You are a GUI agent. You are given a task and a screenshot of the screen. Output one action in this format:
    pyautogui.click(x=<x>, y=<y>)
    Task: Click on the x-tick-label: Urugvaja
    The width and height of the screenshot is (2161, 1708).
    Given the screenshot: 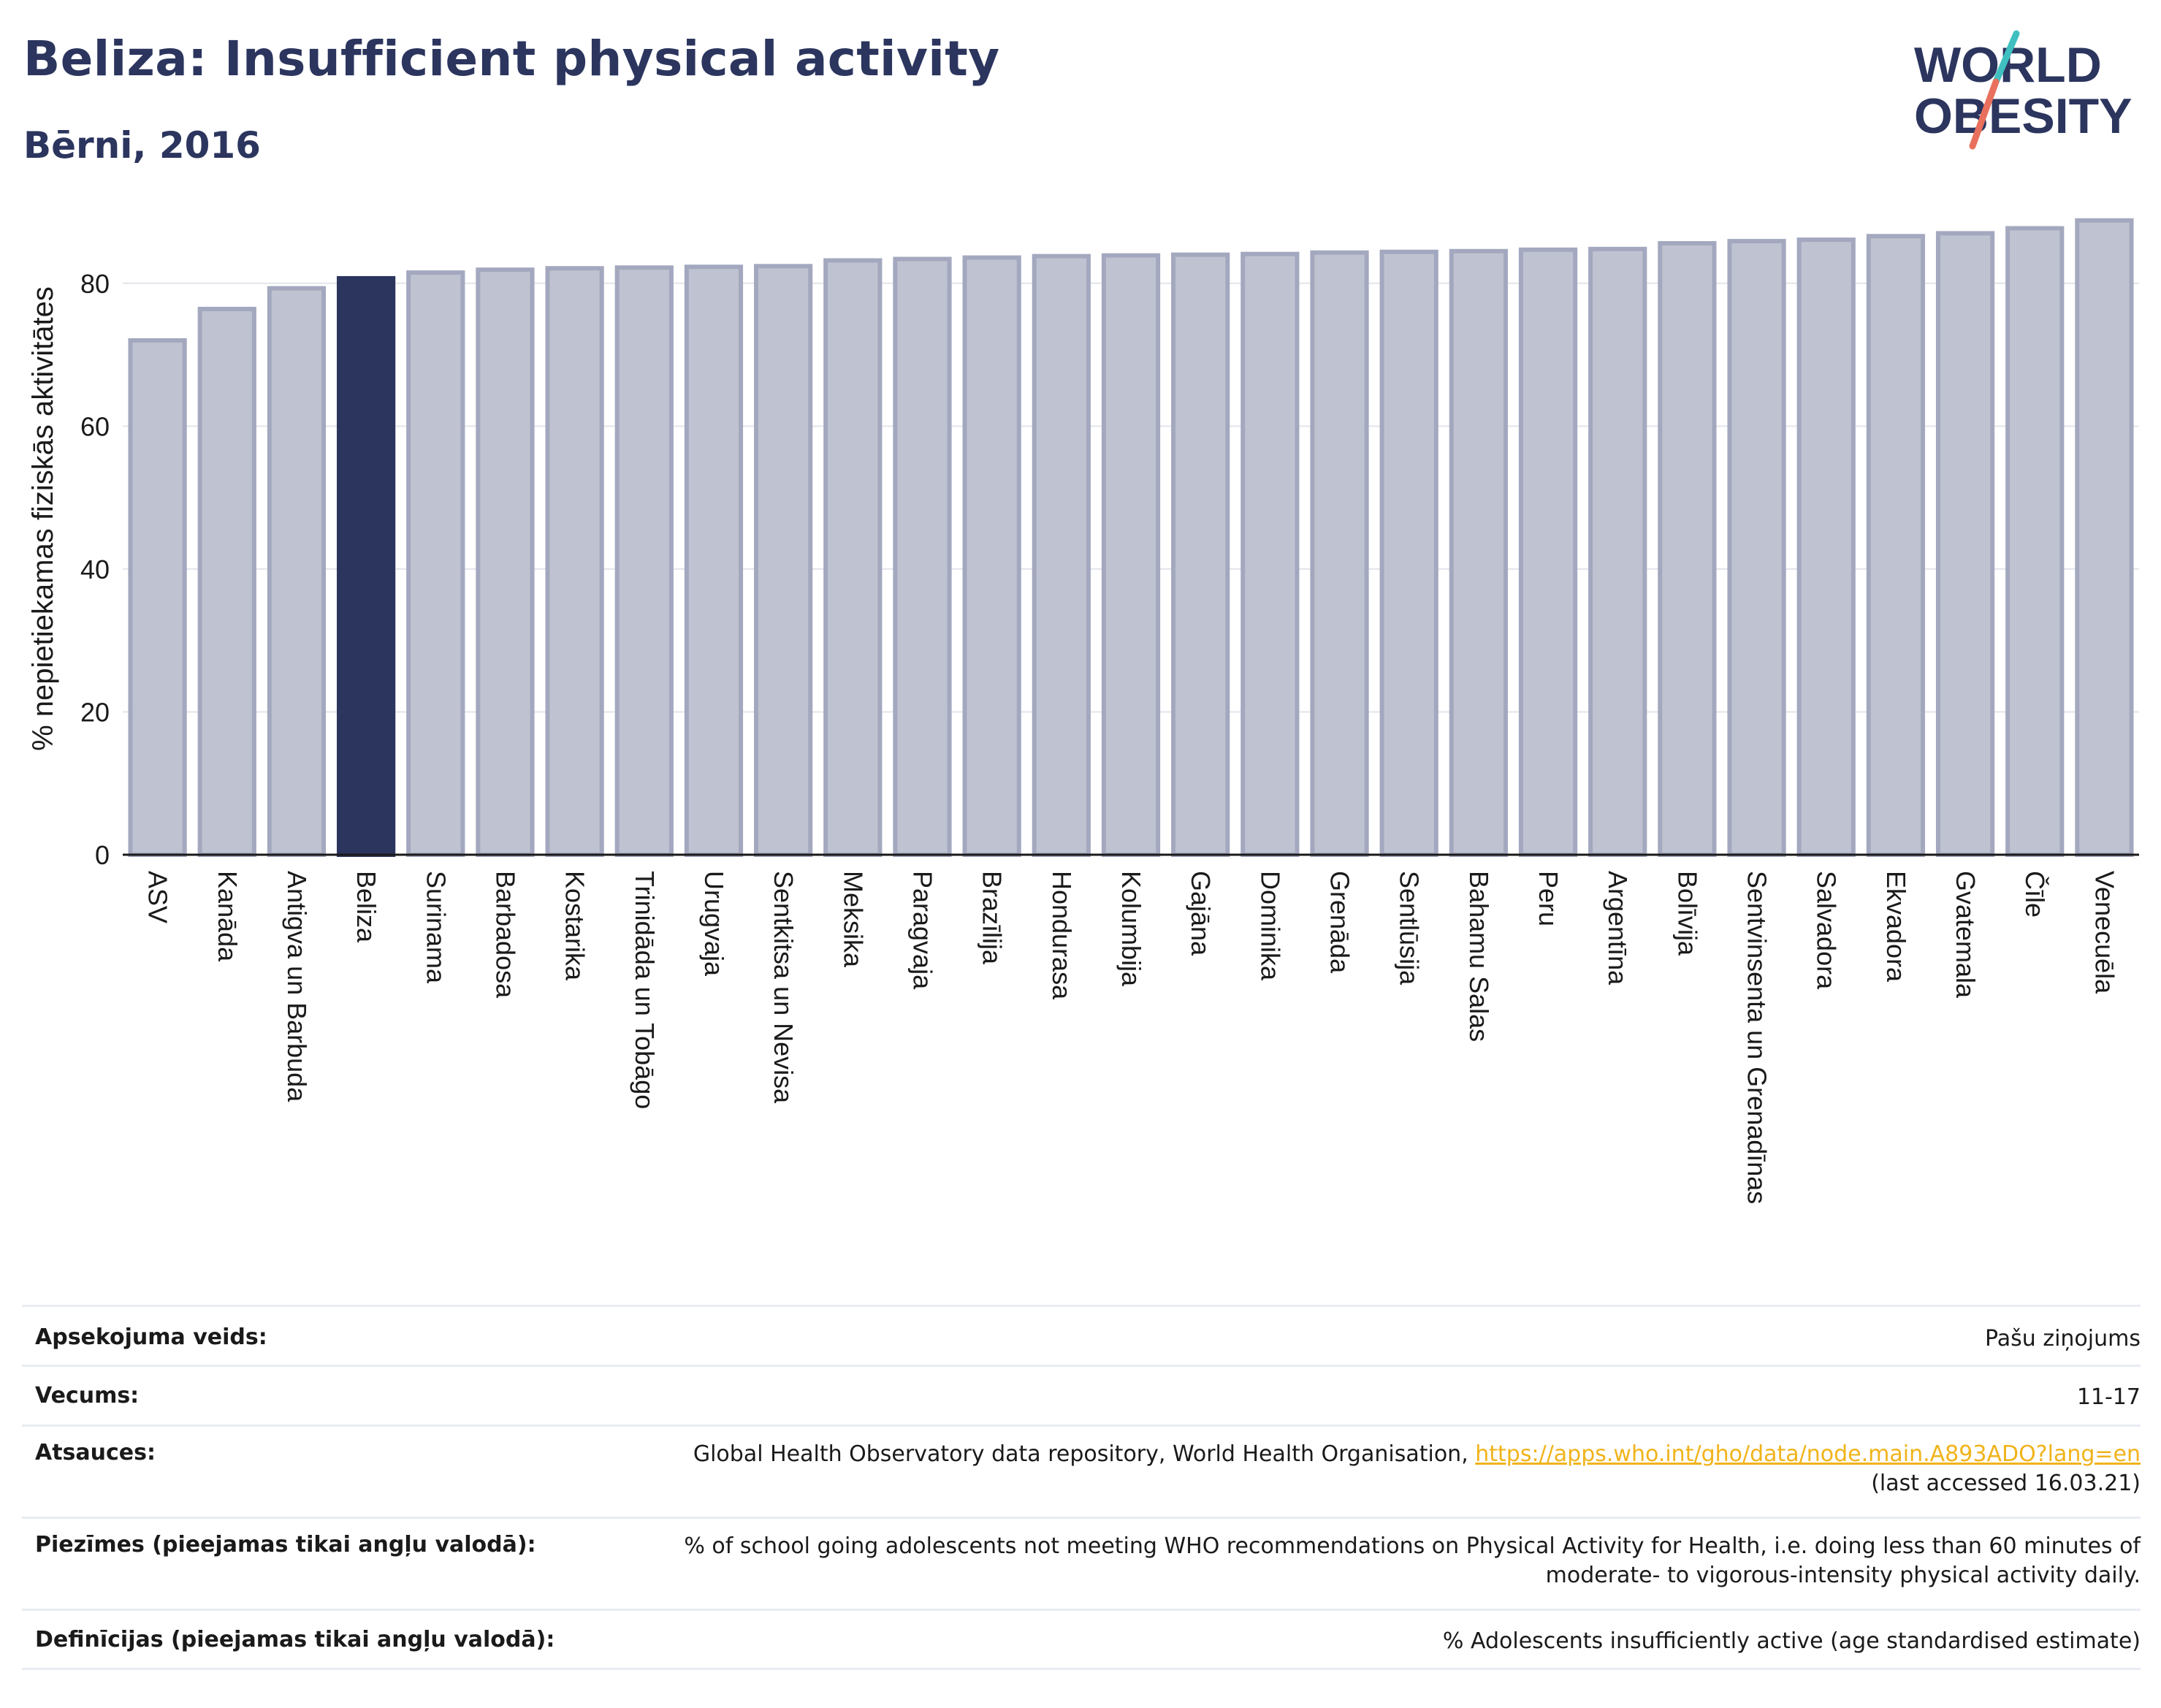 What is the action you would take?
    pyautogui.click(x=714, y=924)
    